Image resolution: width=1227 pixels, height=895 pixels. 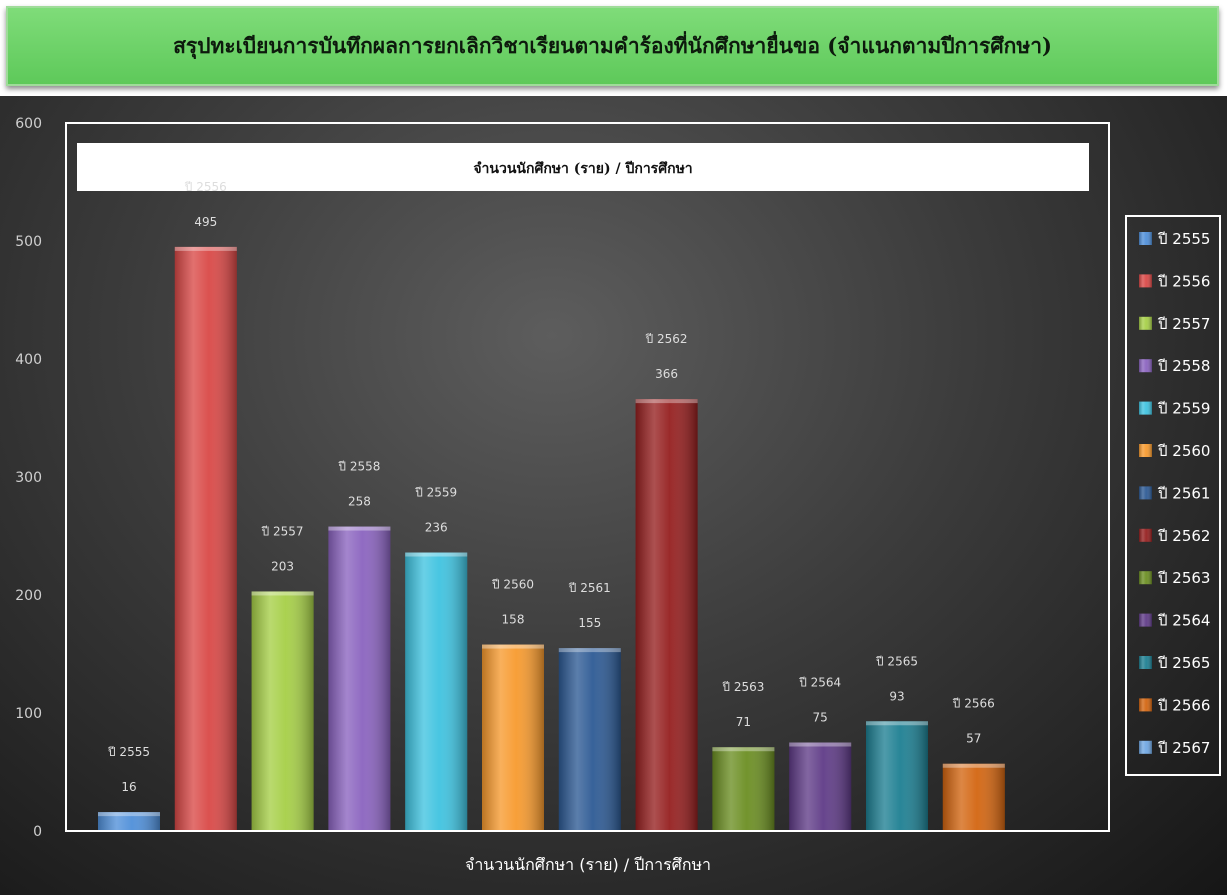 I want to click on bar-category-label: ปี 2557, so click(x=282, y=531).